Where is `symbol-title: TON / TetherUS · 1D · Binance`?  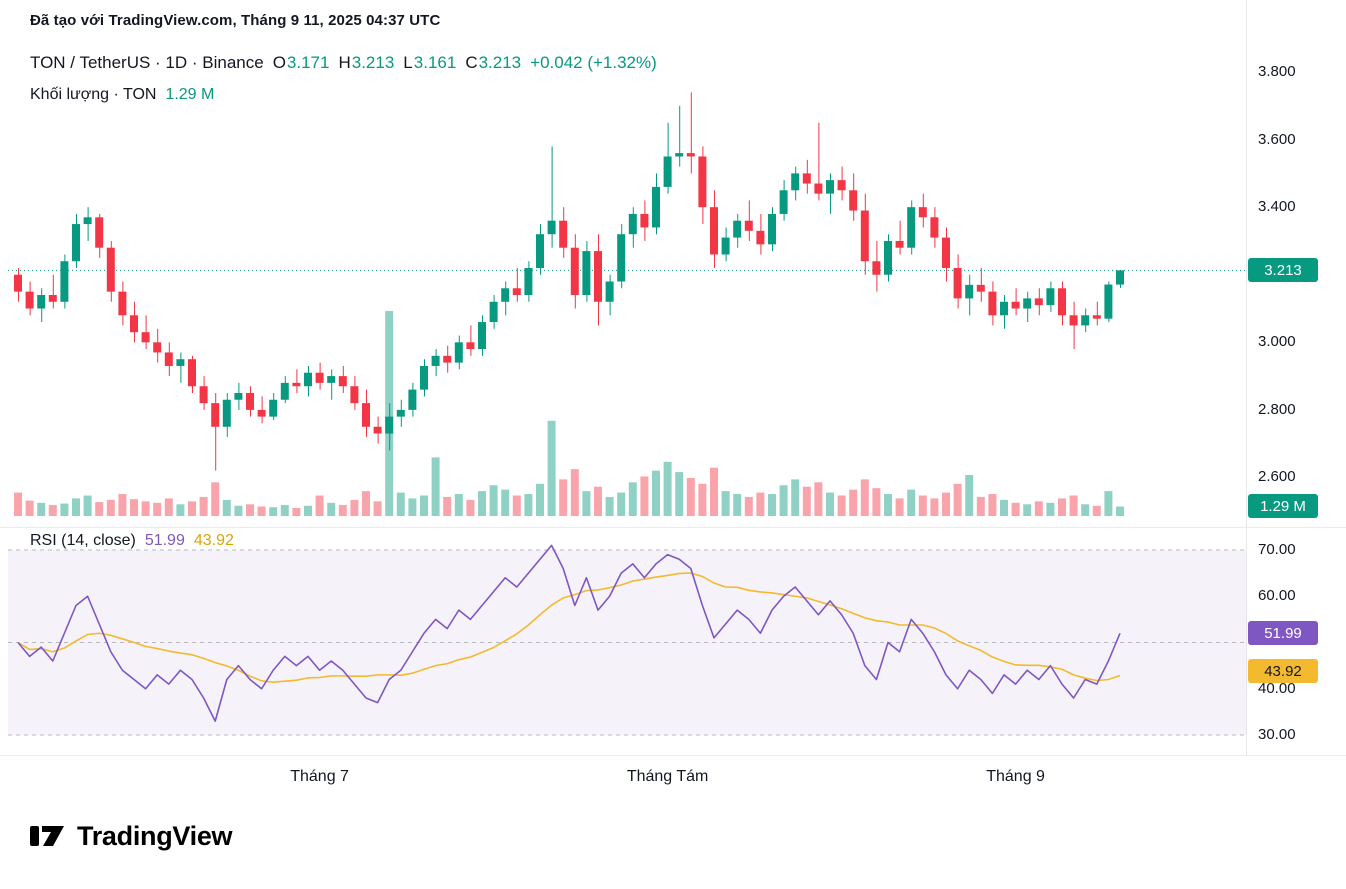
symbol-title: TON / TetherUS · 1D · Binance is located at coordinates (147, 62).